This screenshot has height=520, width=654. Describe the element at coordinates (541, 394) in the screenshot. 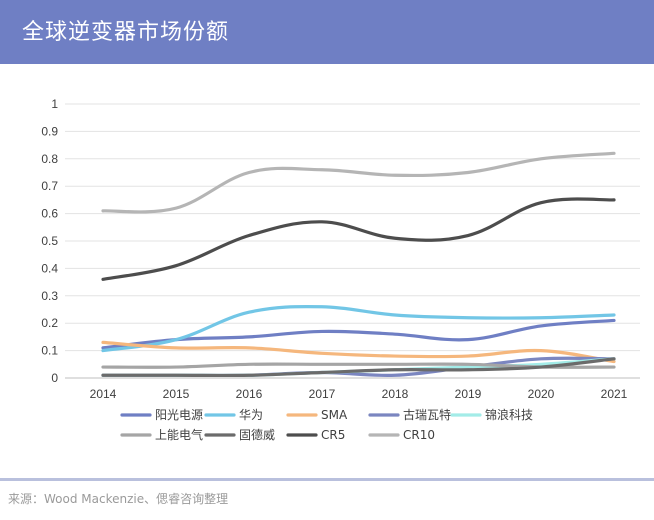

I see `x-tick-label: 2020` at that location.